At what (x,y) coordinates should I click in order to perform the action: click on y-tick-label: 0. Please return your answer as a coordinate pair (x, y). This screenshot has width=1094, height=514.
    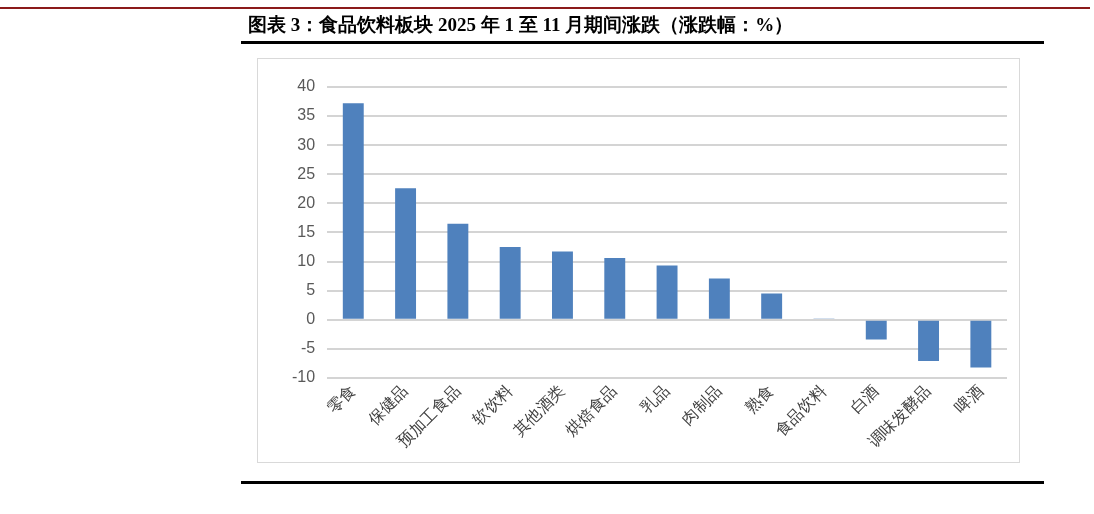
    Looking at the image, I should click on (311, 319).